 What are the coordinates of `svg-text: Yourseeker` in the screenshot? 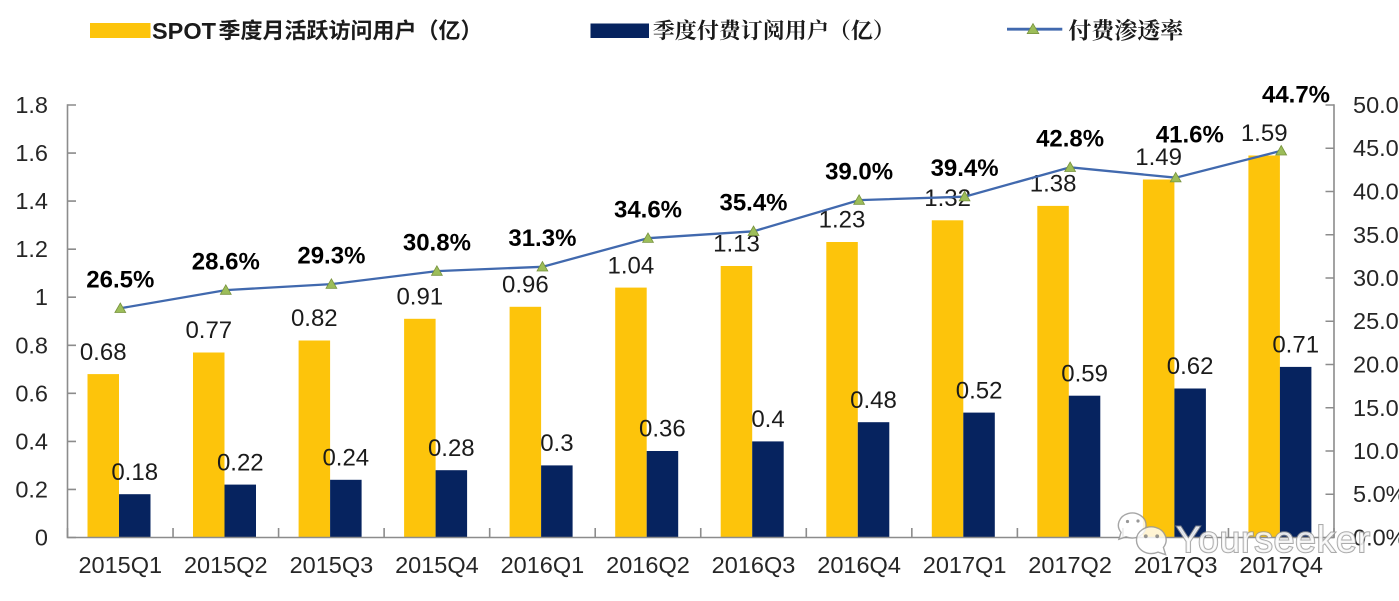 It's located at (1273, 539).